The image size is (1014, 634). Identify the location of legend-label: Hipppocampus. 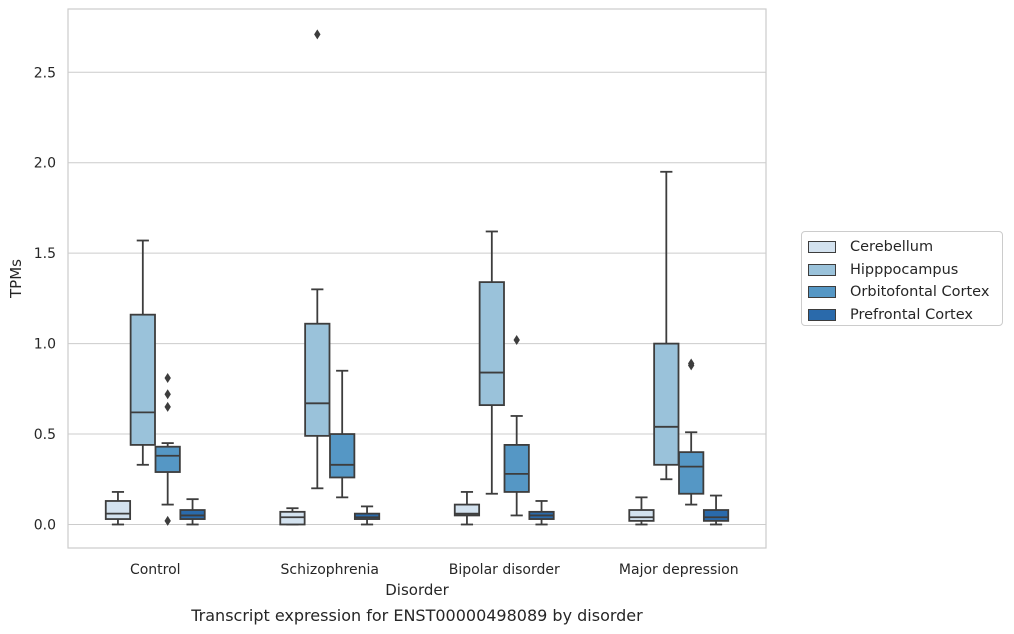
(904, 269).